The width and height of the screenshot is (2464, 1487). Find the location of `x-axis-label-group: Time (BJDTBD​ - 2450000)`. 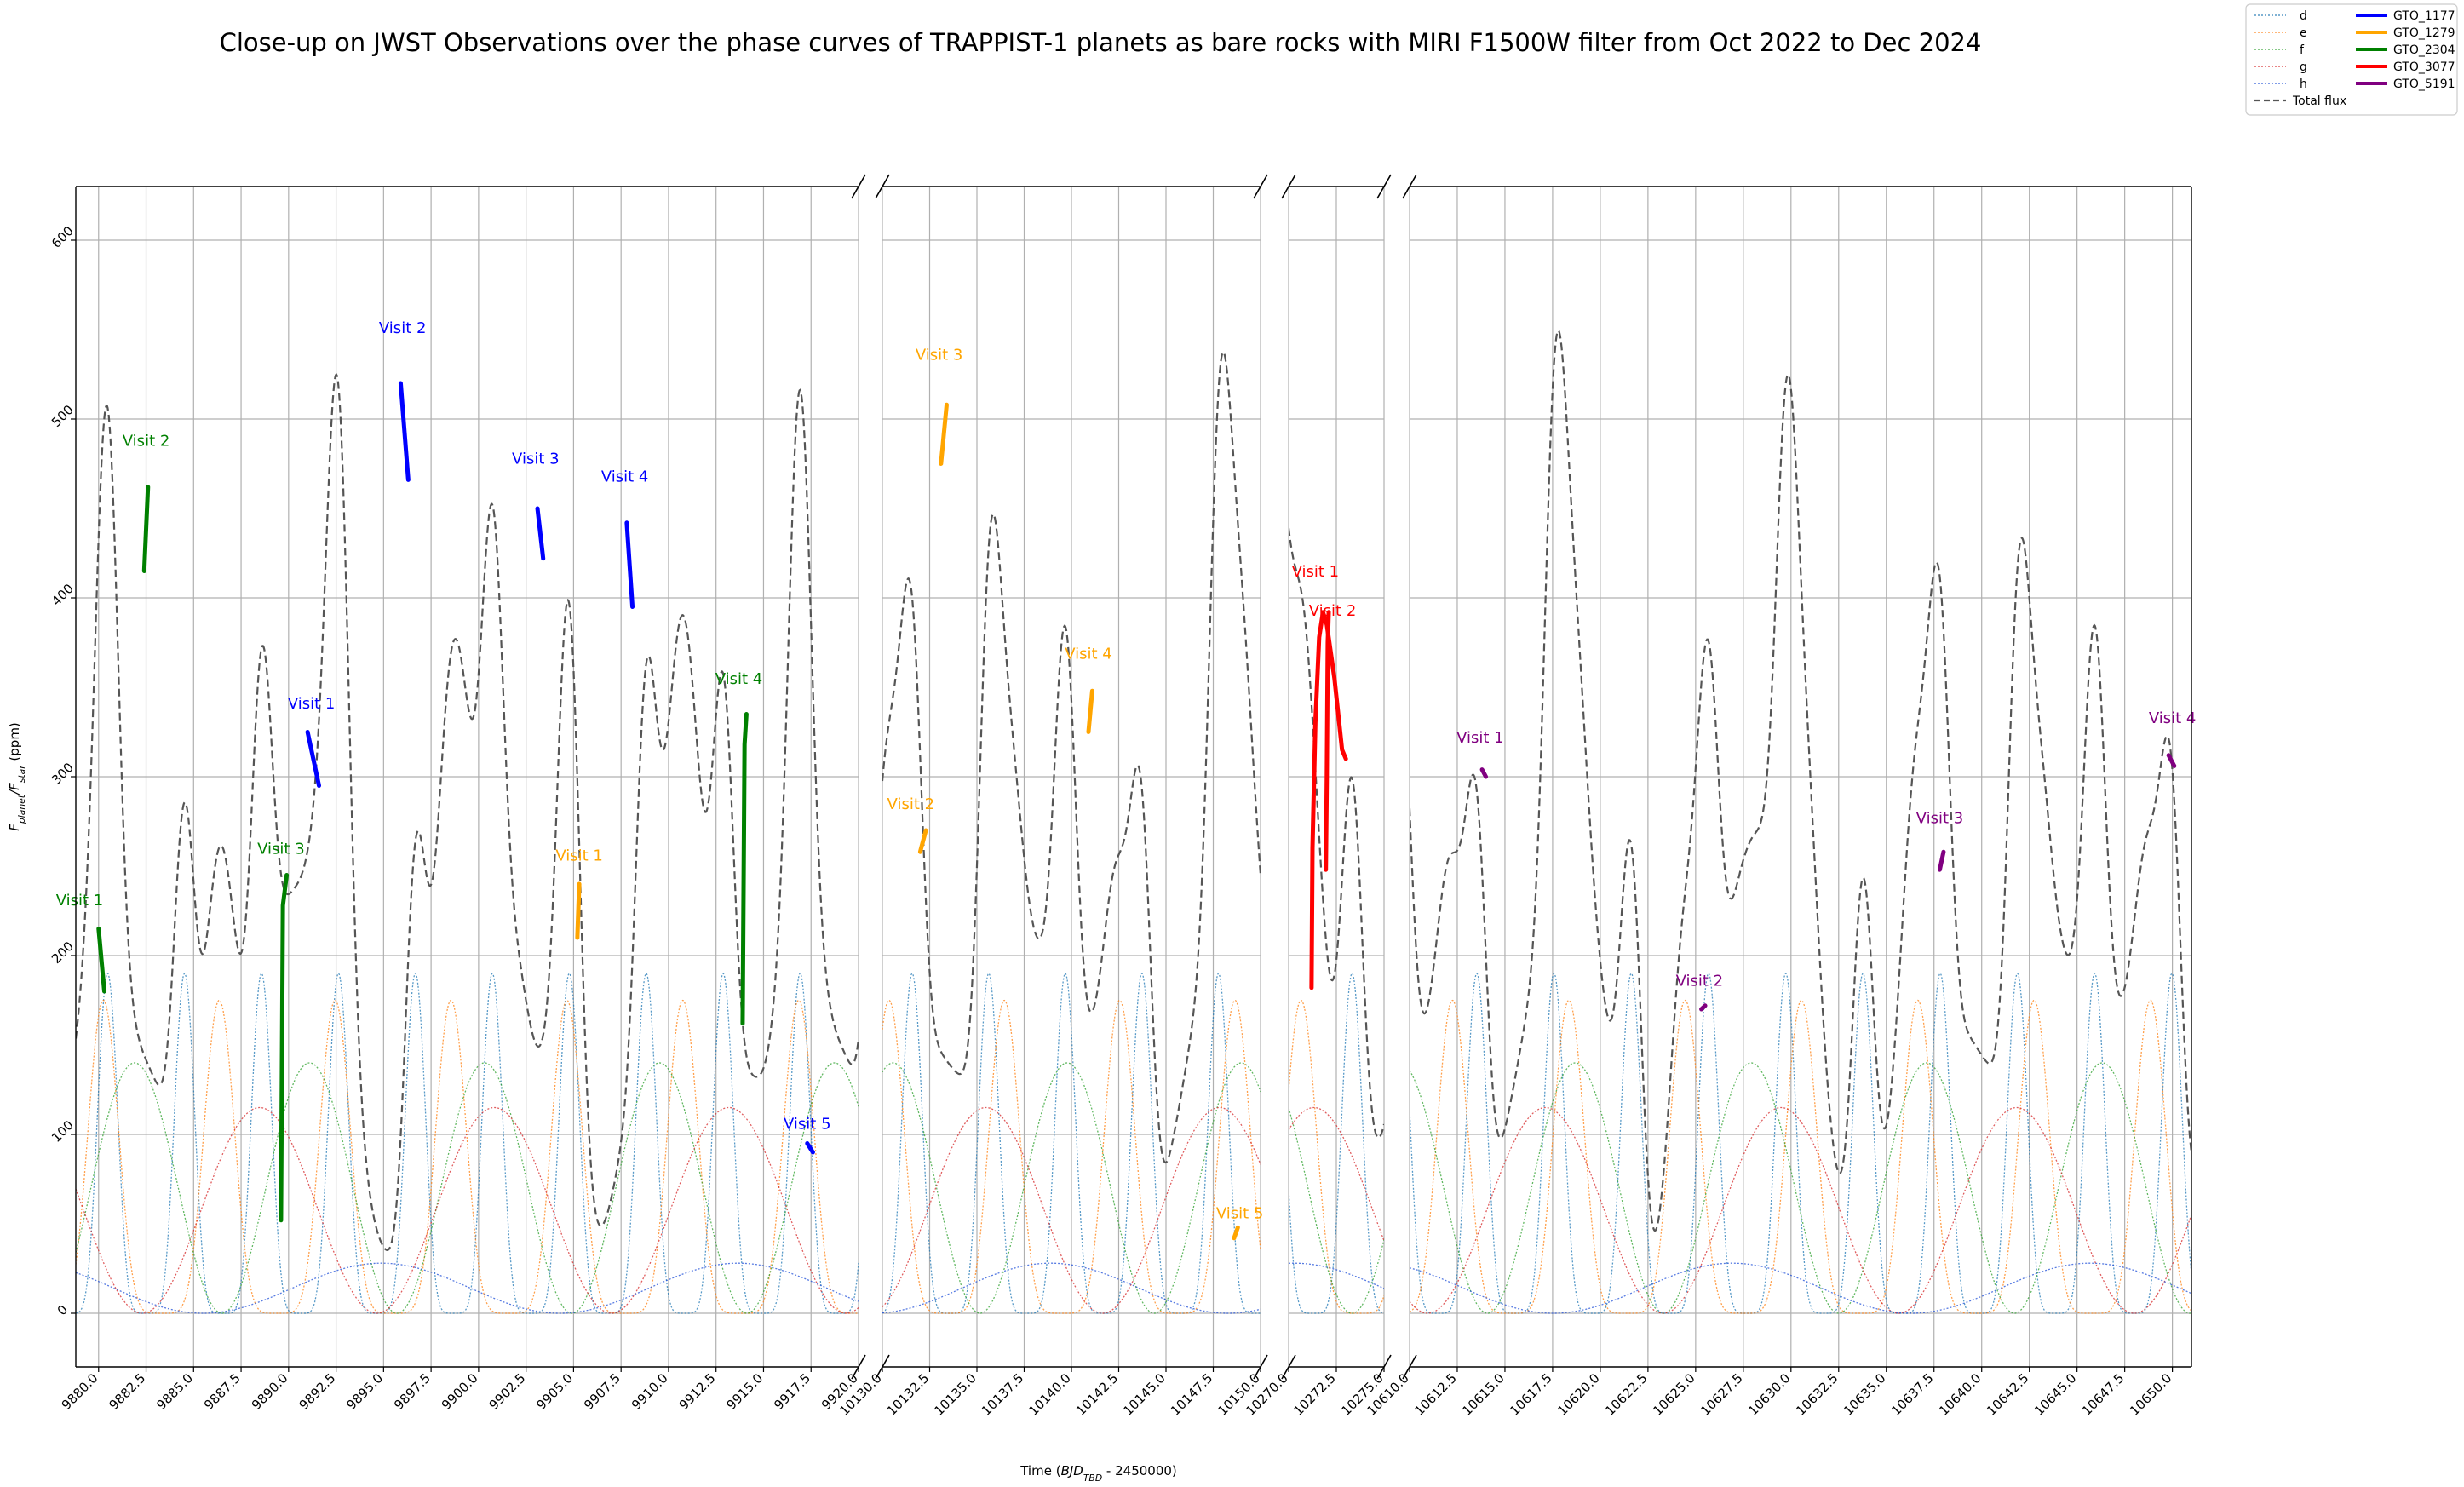

x-axis-label-group: Time (BJDTBD​ - 2450000) is located at coordinates (1098, 1473).